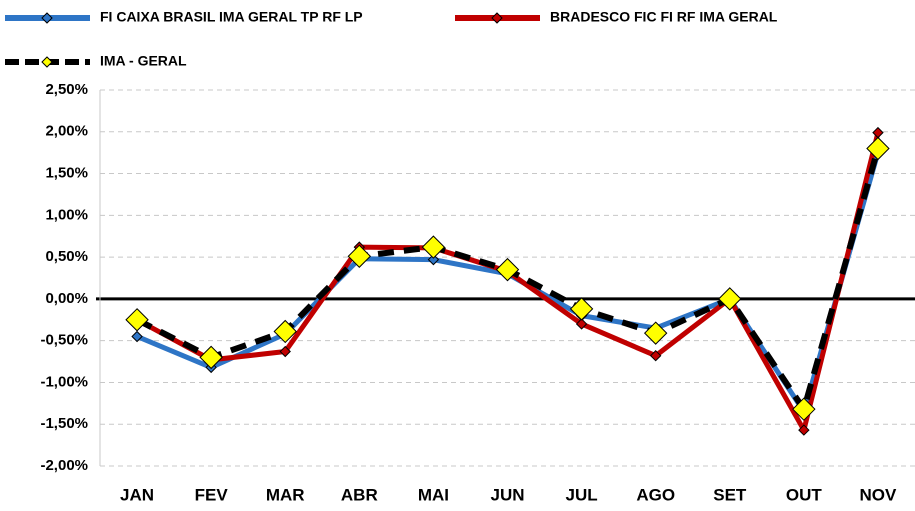  Describe the element at coordinates (66, 298) in the screenshot. I see `y-tick-label: 0,00%` at that location.